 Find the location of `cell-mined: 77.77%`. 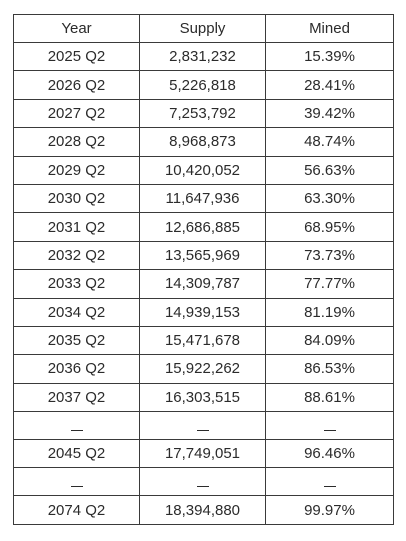

cell-mined: 77.77% is located at coordinates (329, 284).